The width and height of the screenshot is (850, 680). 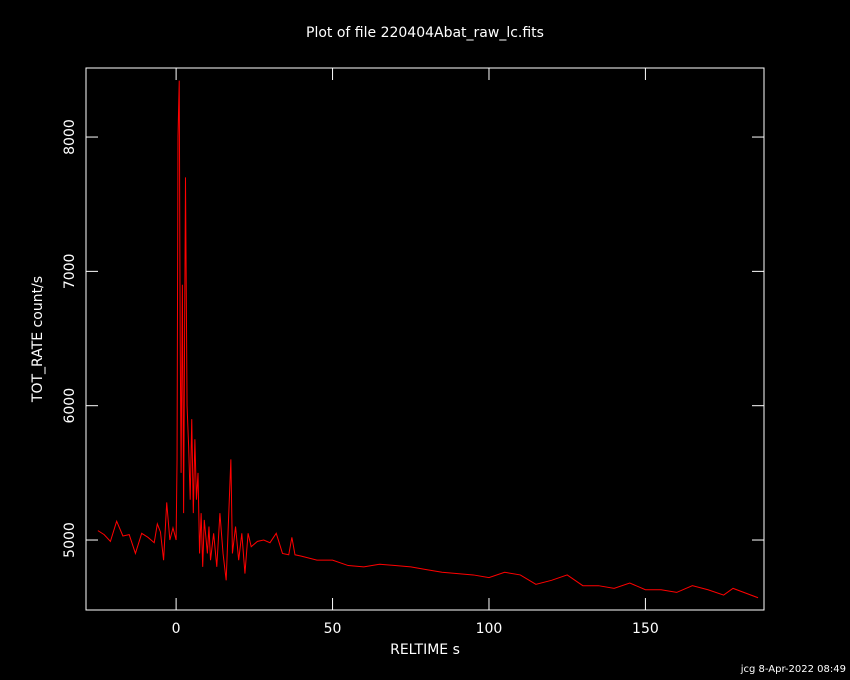 What do you see at coordinates (70, 540) in the screenshot?
I see `y-tick-label: 5000` at bounding box center [70, 540].